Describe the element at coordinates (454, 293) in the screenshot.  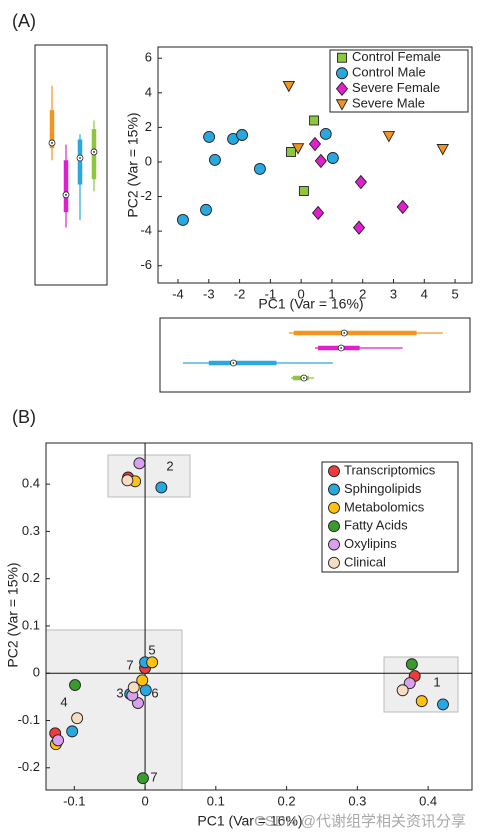
I see `x-tick-label: 5` at that location.